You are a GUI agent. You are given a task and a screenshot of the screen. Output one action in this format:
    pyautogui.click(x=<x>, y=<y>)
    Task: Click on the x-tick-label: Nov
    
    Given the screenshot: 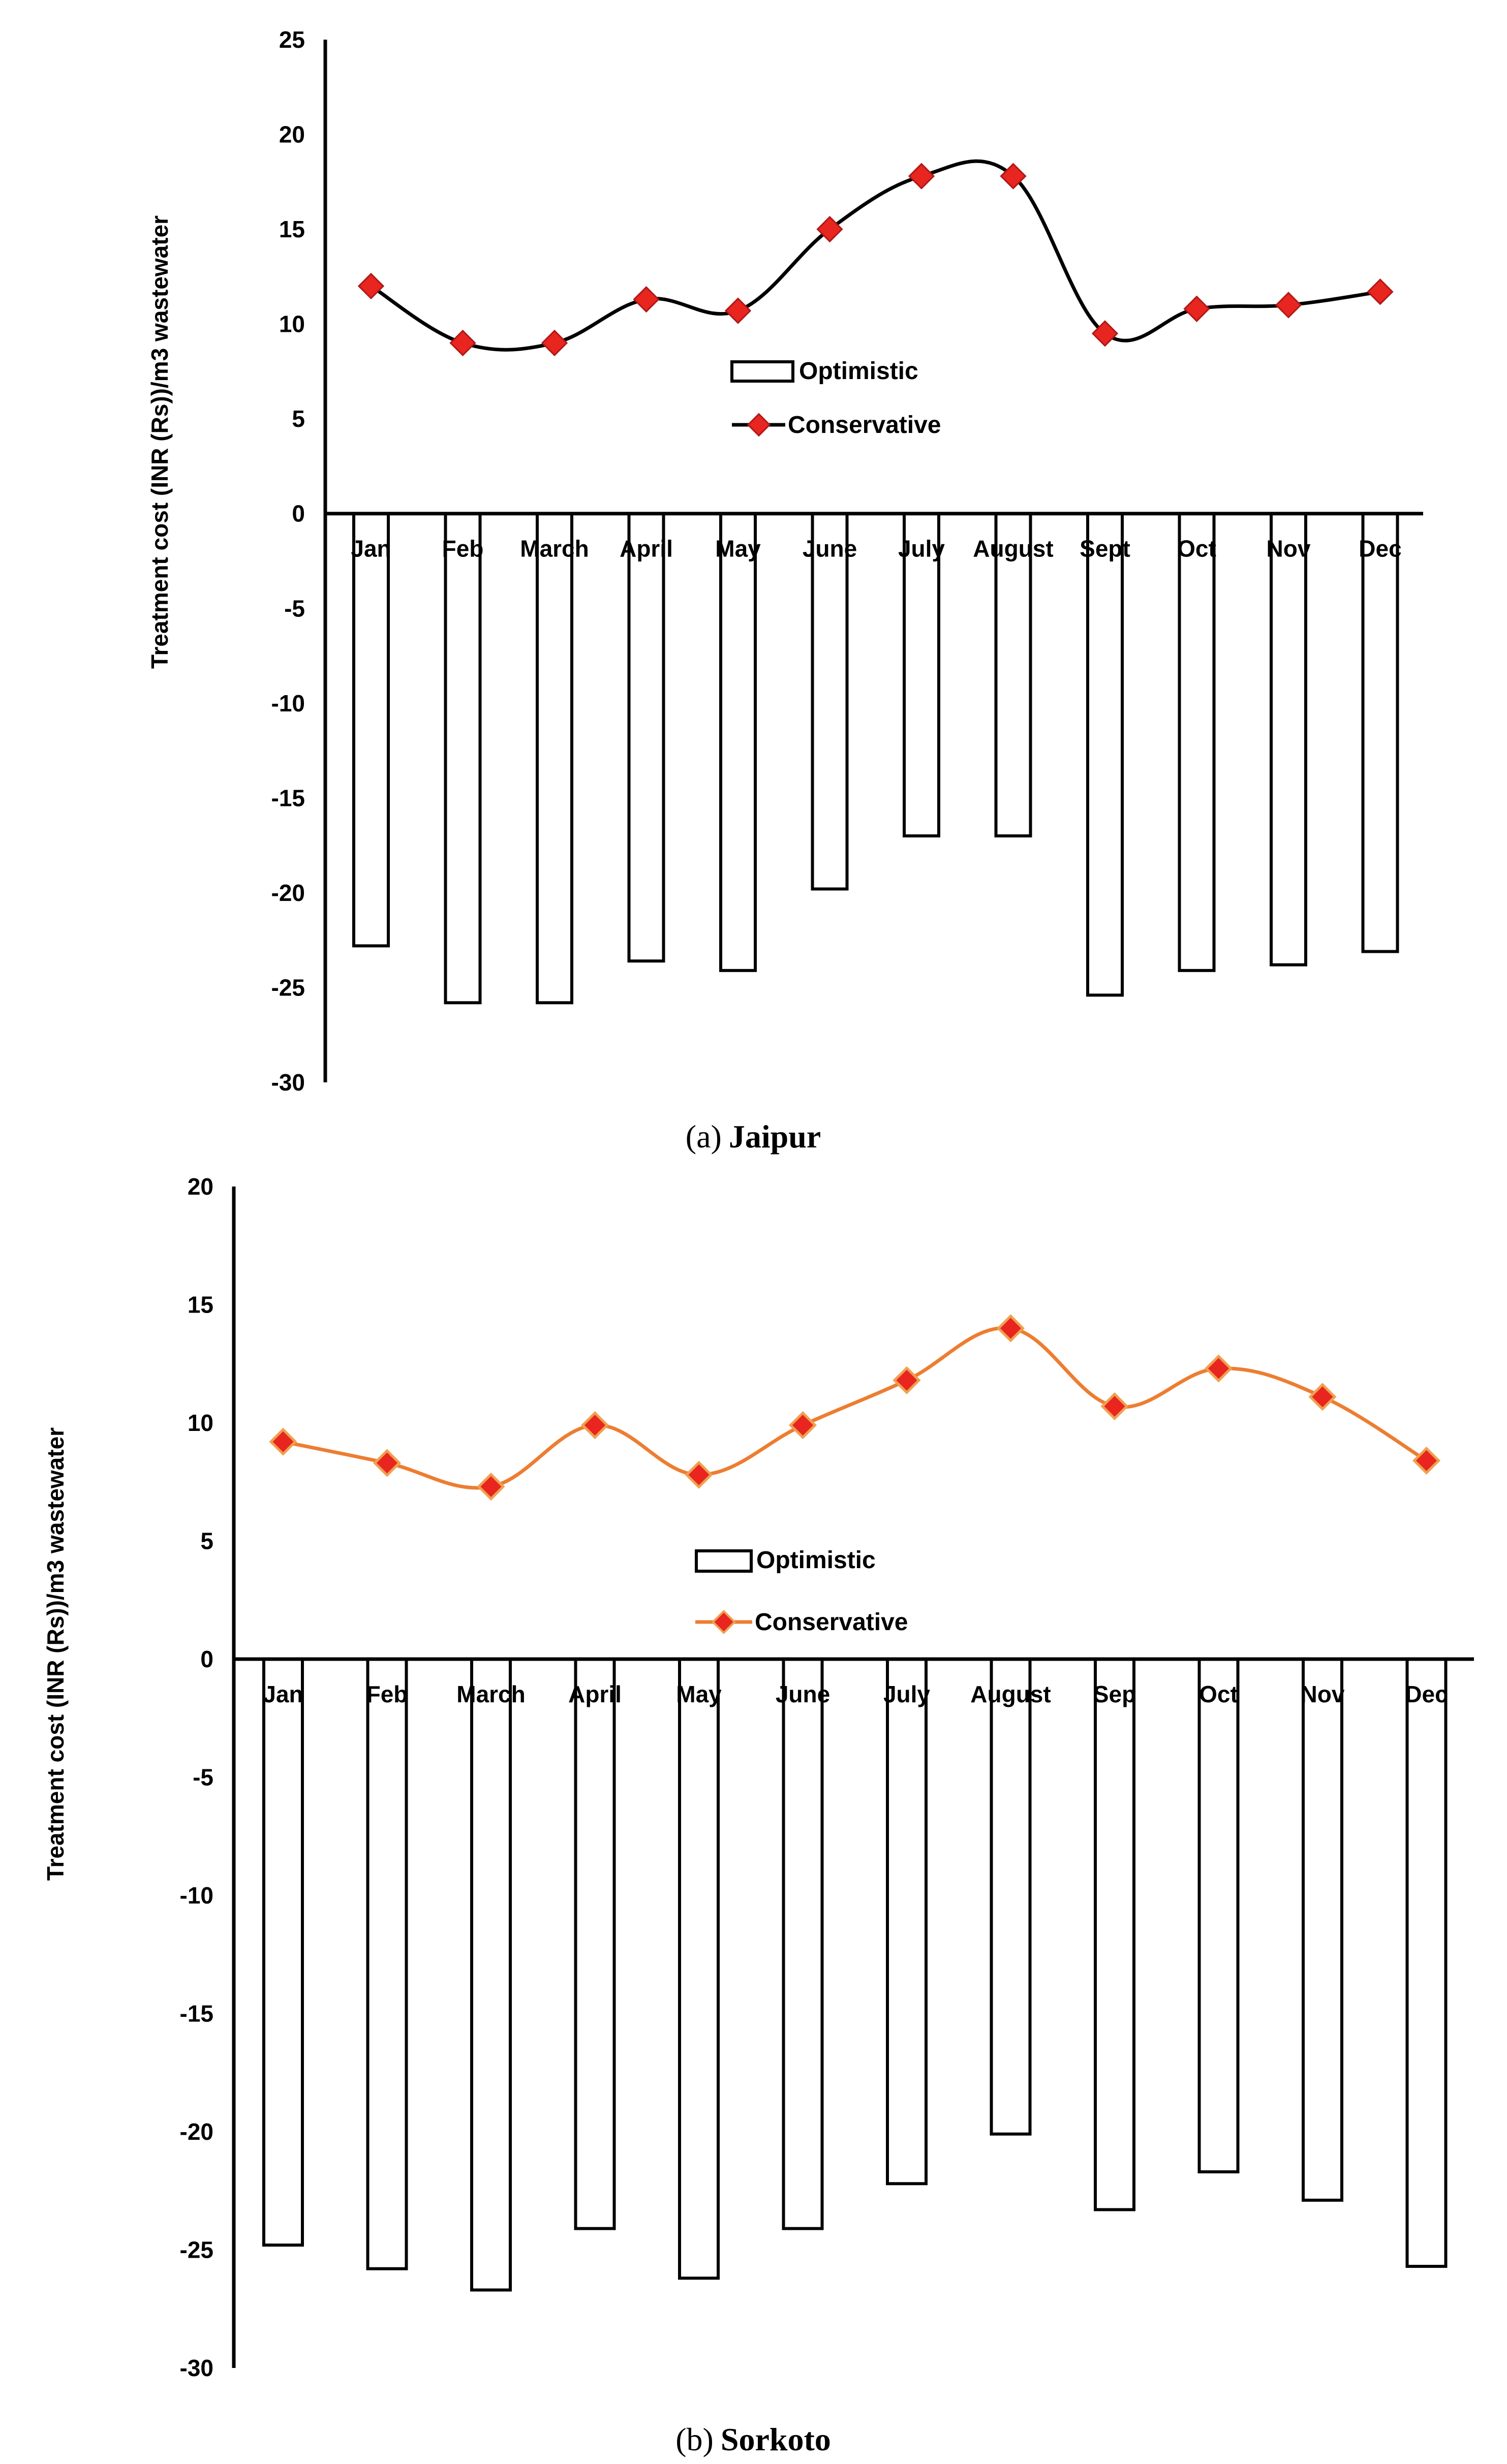 What is the action you would take?
    pyautogui.click(x=1289, y=549)
    